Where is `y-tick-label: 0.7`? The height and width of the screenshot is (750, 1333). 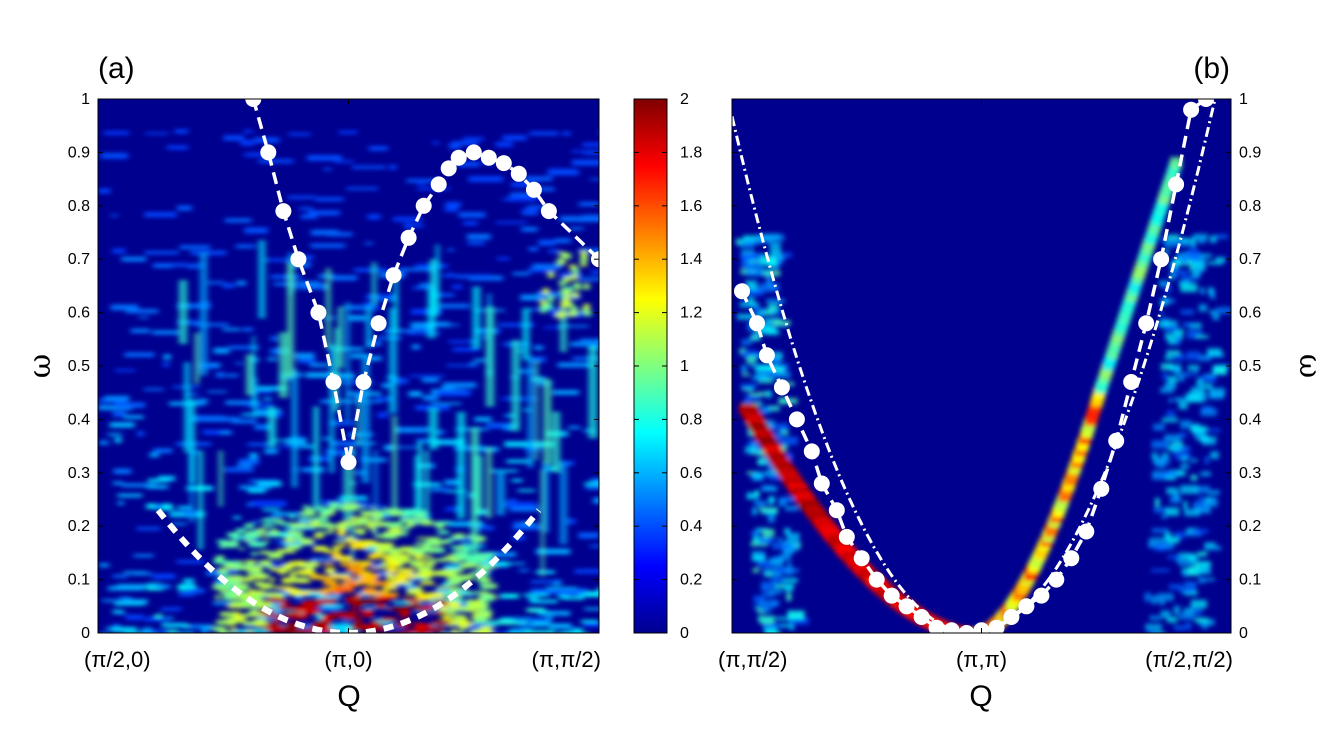
y-tick-label: 0.7 is located at coordinates (79, 259).